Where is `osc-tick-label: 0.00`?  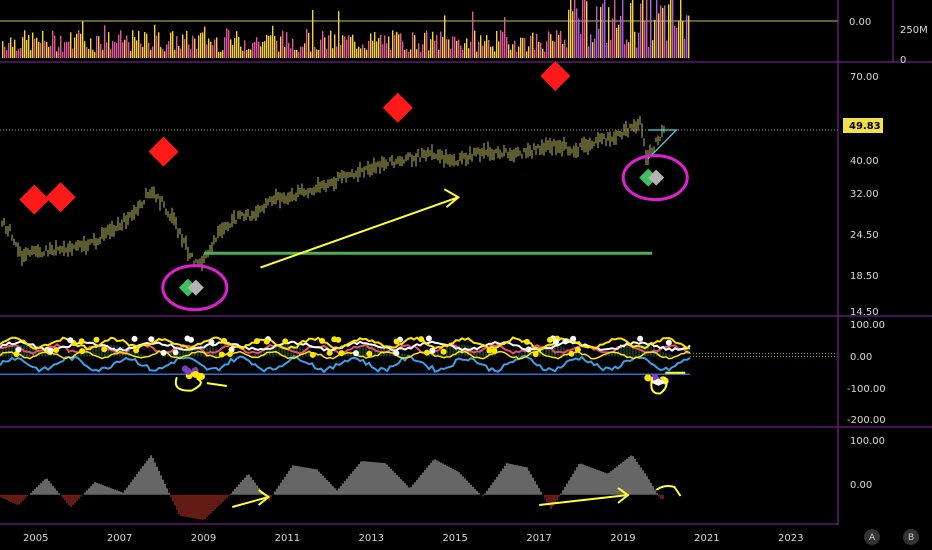 osc-tick-label: 0.00 is located at coordinates (861, 357).